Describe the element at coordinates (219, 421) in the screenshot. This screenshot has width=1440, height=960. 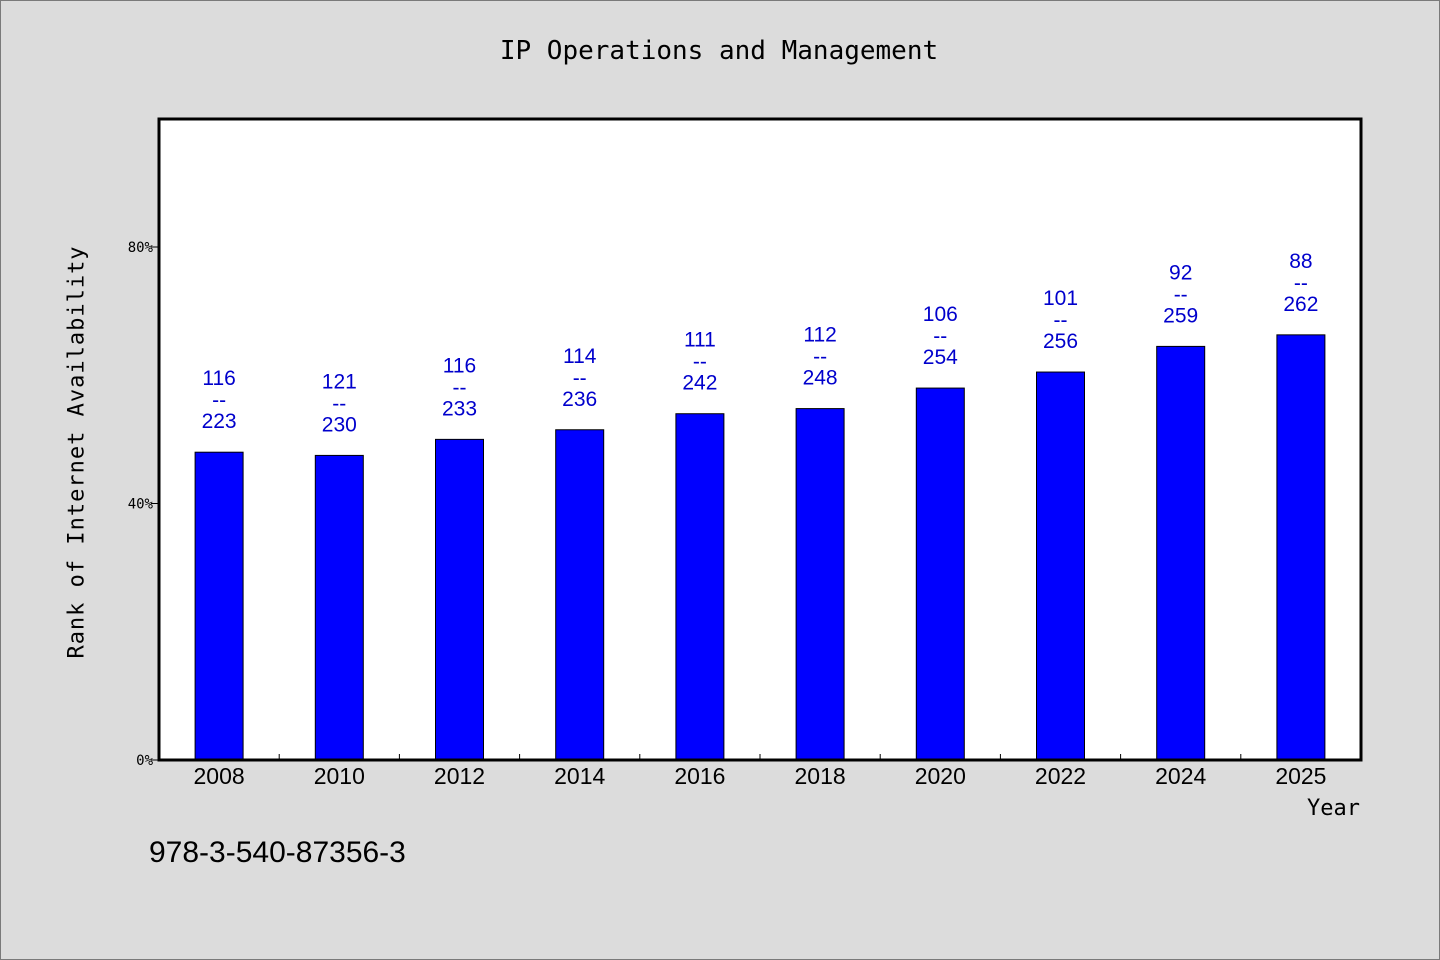
I see `data-label-total: 223` at that location.